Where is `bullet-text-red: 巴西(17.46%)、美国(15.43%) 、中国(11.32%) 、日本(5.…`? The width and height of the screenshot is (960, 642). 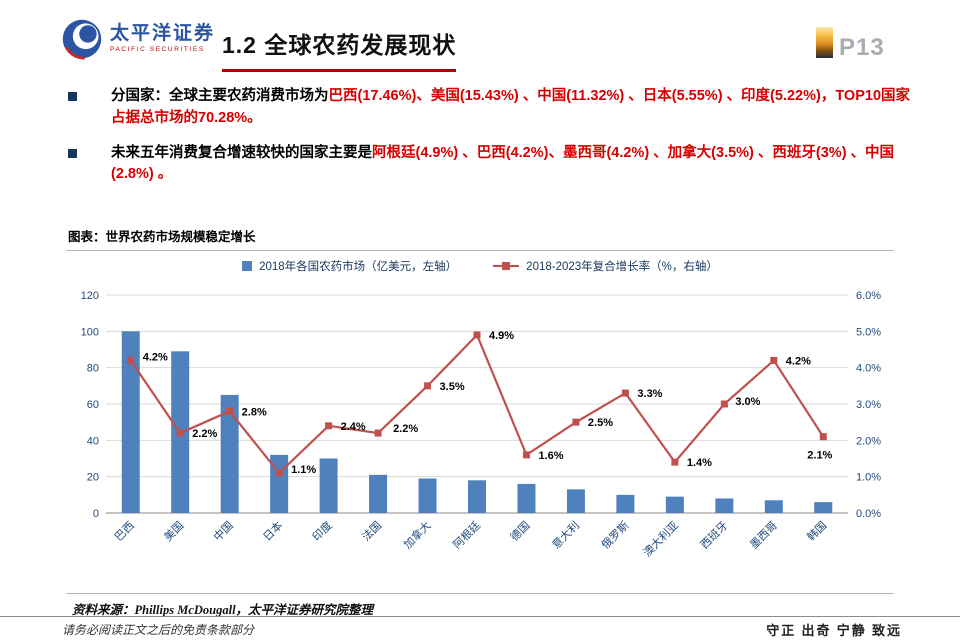 bullet-text-red: 巴西(17.46%)、美国(15.43%) 、中国(11.32%) 、日本(5.… is located at coordinates (511, 107).